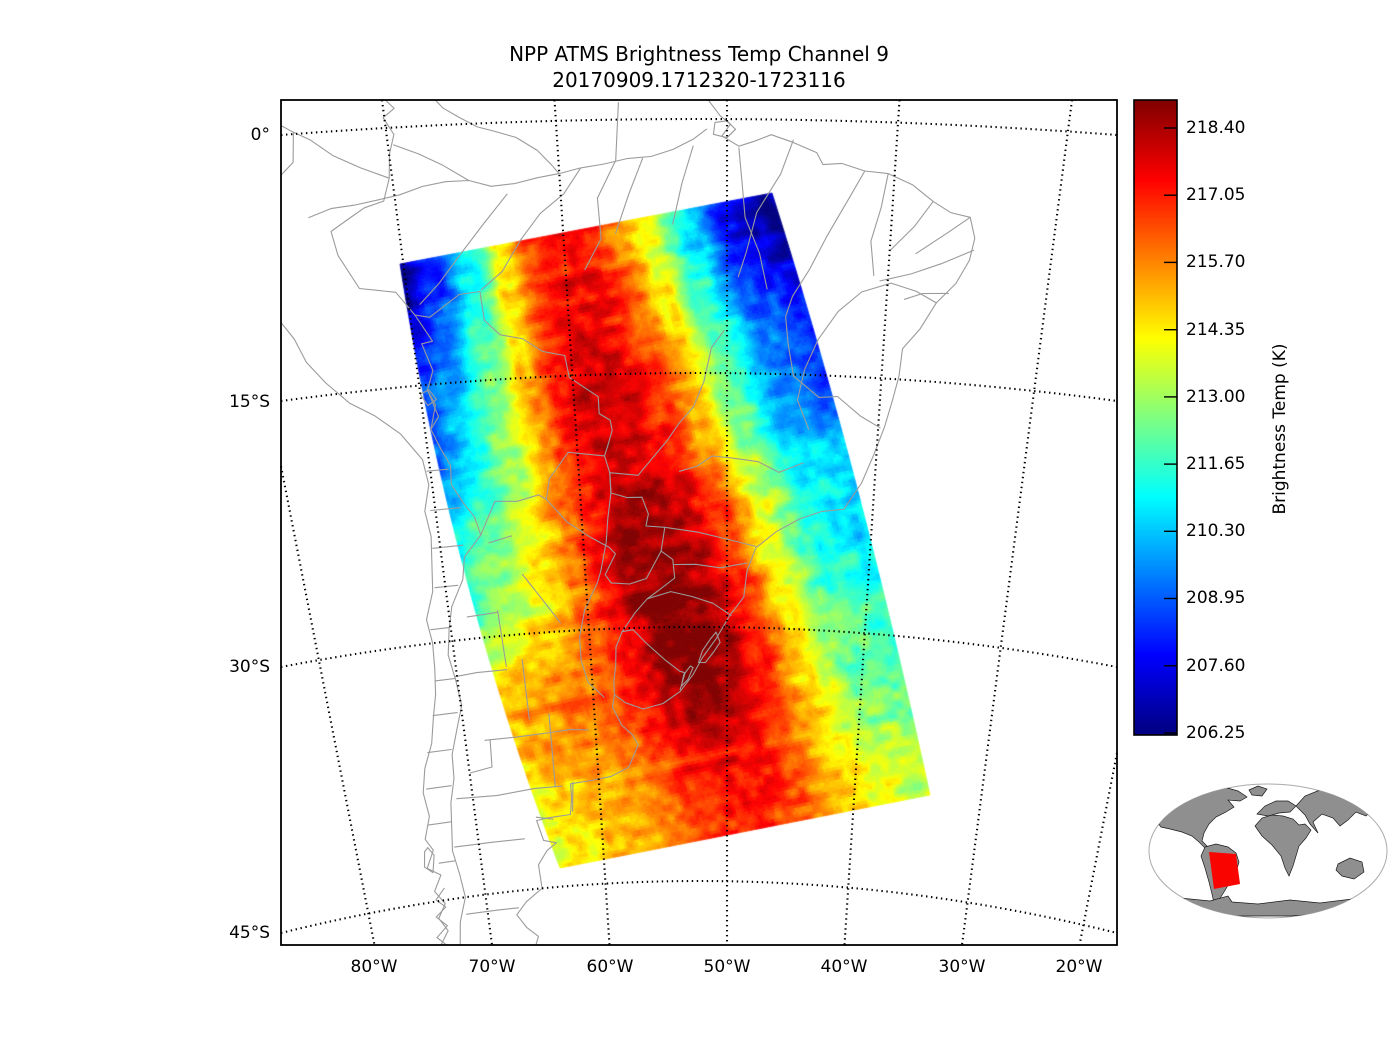 Image resolution: width=1400 pixels, height=1050 pixels. What do you see at coordinates (249, 933) in the screenshot?
I see `y-tick-label: 45°S` at bounding box center [249, 933].